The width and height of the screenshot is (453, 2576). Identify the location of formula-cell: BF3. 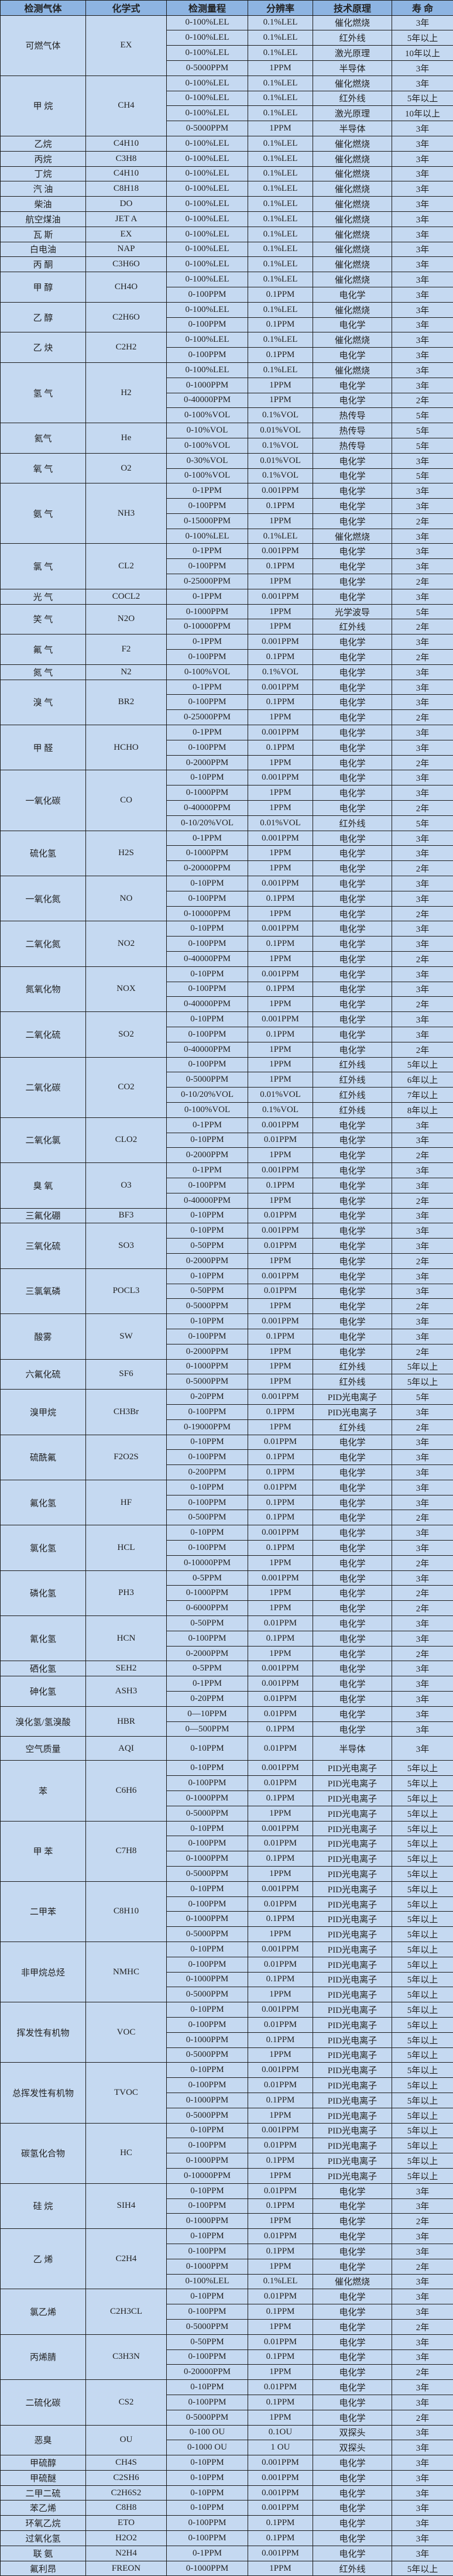
(126, 1215).